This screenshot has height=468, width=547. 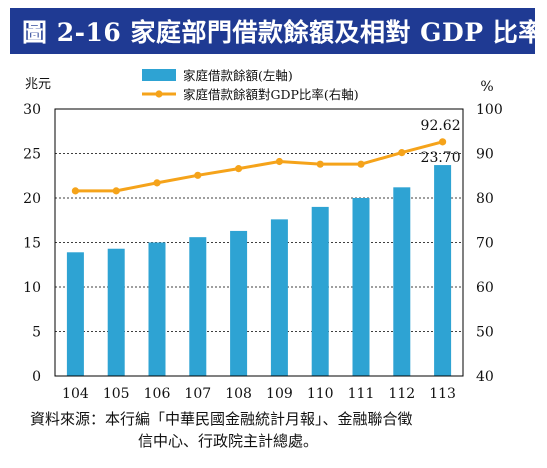 What do you see at coordinates (485, 333) in the screenshot?
I see `y-right-tick-label: 50` at bounding box center [485, 333].